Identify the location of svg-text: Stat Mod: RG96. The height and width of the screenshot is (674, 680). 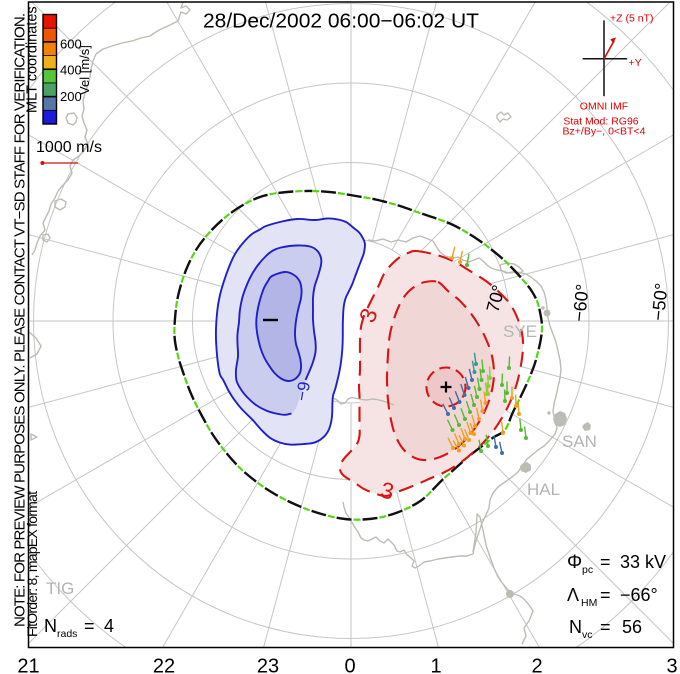
(600, 122).